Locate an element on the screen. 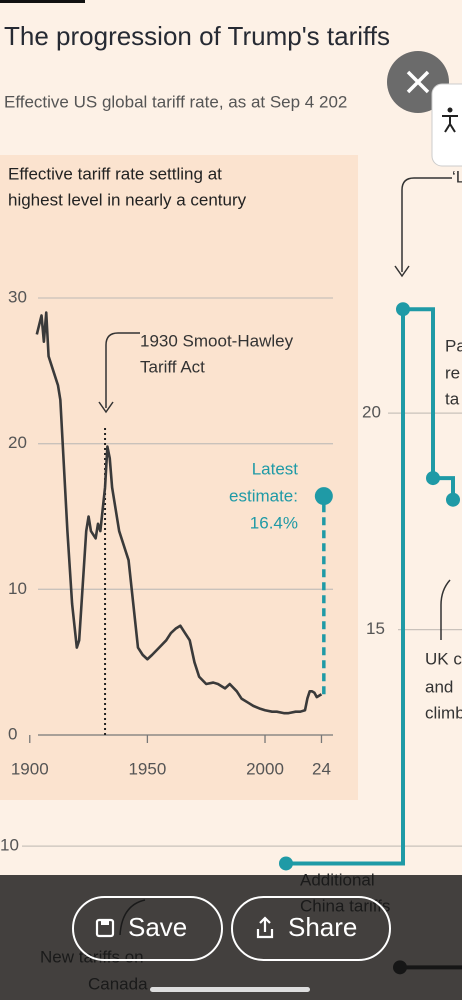  share-button: Share is located at coordinates (311, 928).